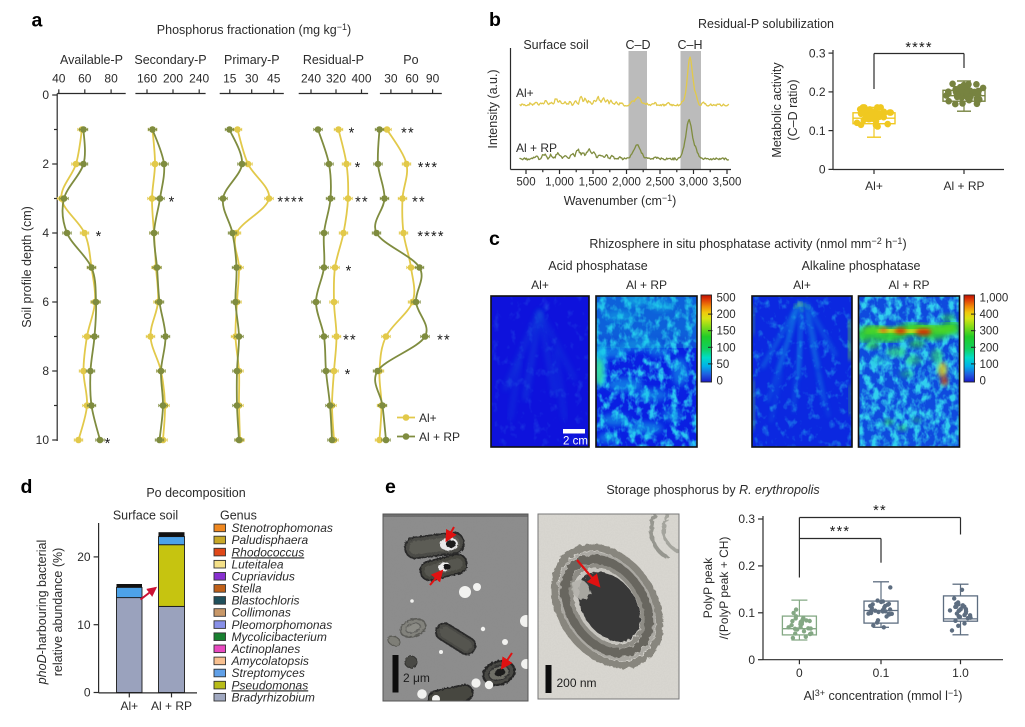 Image resolution: width=1025 pixels, height=727 pixels. Describe the element at coordinates (42, 613) in the screenshot. I see `svg-text: phoD-harbouring bacterial` at that location.